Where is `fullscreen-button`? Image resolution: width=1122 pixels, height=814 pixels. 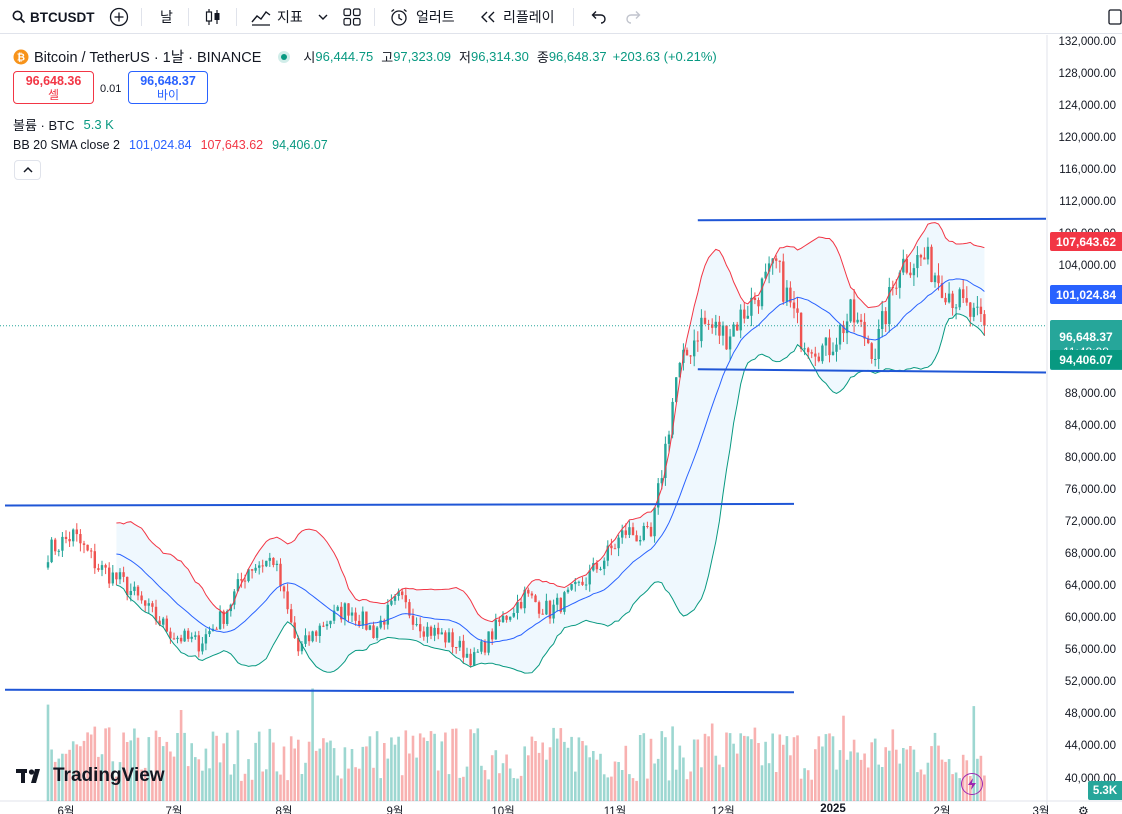 fullscreen-button is located at coordinates (1115, 17).